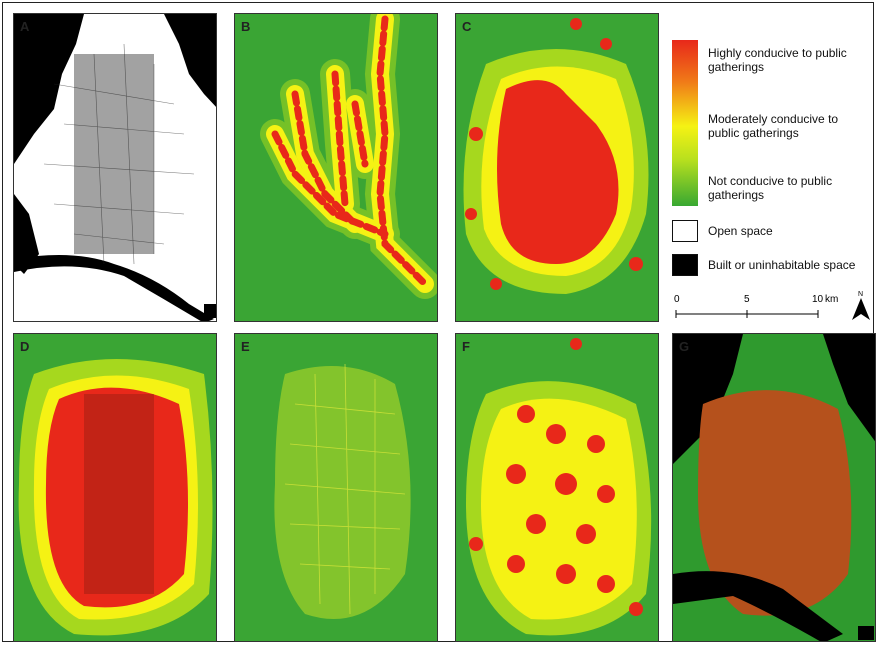 Image resolution: width=878 pixels, height=646 pixels. What do you see at coordinates (342, 491) in the screenshot?
I see `map-e-graphic` at bounding box center [342, 491].